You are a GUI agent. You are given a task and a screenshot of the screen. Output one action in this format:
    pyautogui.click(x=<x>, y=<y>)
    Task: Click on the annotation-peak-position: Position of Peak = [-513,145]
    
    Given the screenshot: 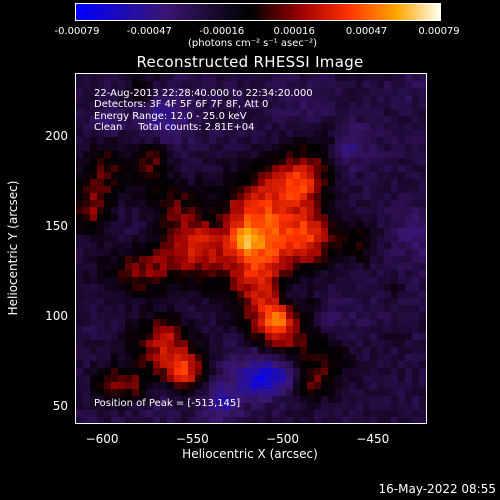 What is the action you would take?
    pyautogui.click(x=167, y=403)
    